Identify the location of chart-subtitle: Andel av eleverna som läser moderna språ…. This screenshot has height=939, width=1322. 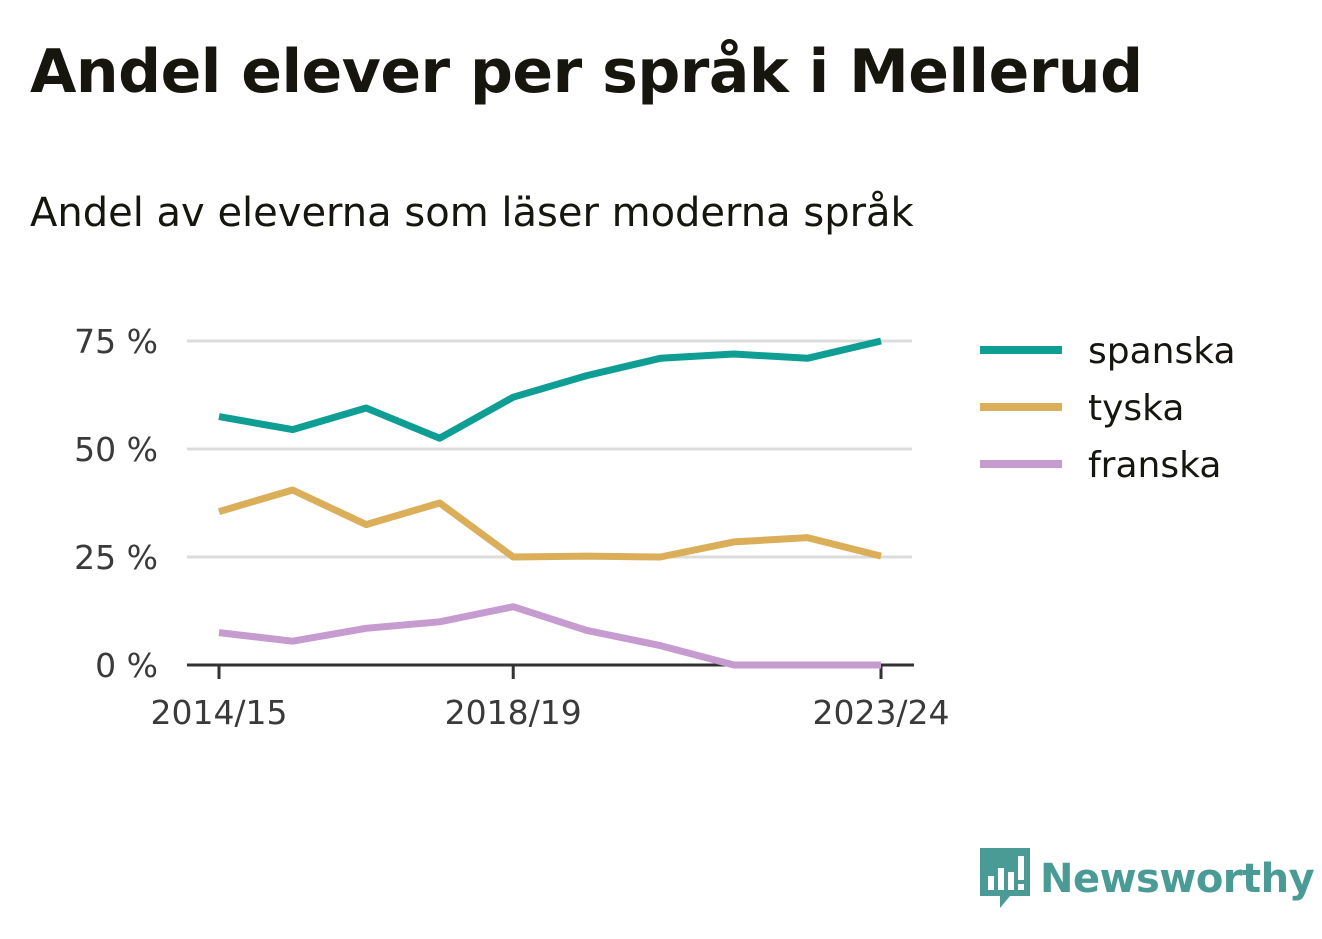
(472, 213).